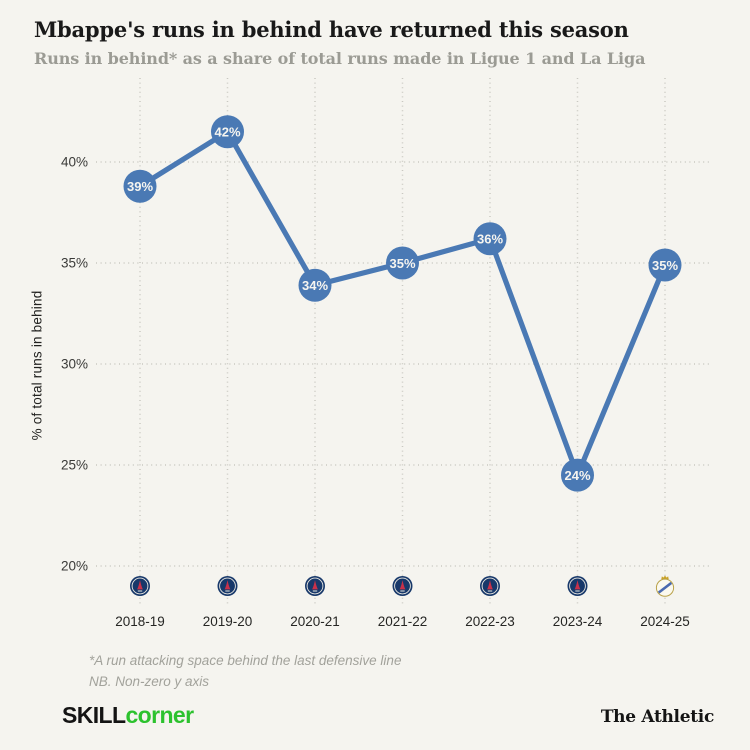  What do you see at coordinates (228, 621) in the screenshot?
I see `x-axis-season-label: 2019-20` at bounding box center [228, 621].